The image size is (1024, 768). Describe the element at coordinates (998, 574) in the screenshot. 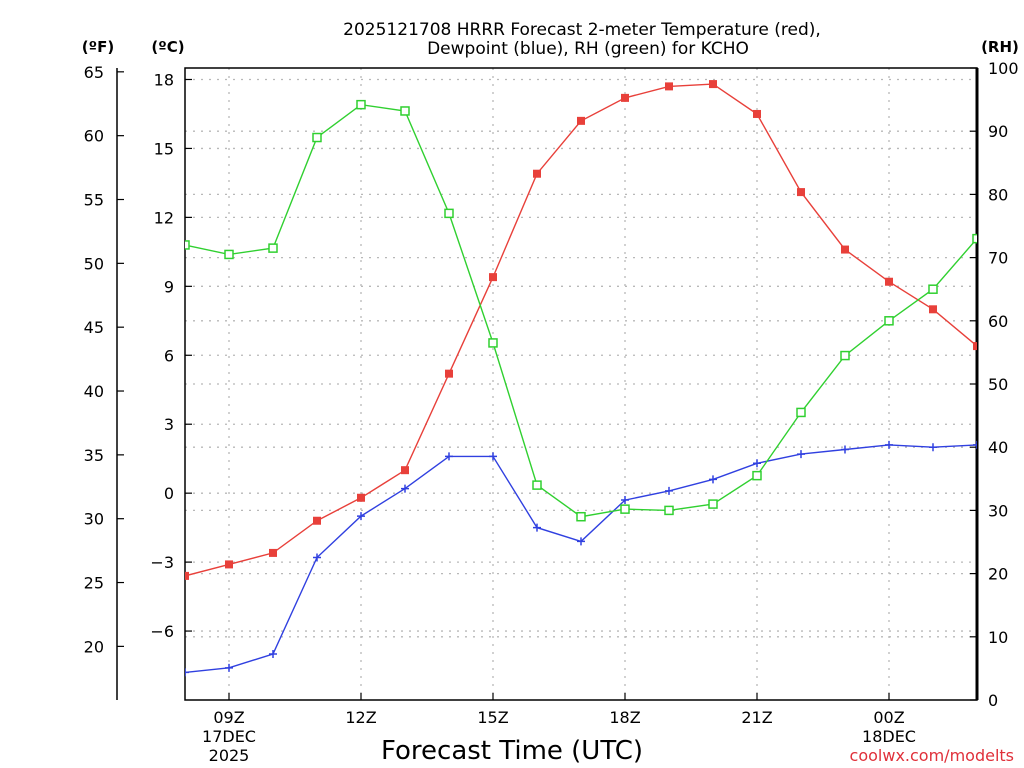

I see `rh-tick-label: 20` at that location.